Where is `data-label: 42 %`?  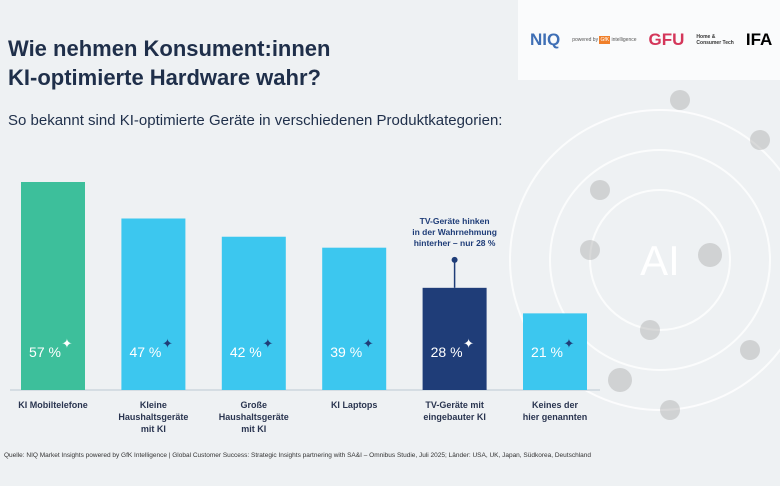
data-label: 42 % is located at coordinates (246, 352).